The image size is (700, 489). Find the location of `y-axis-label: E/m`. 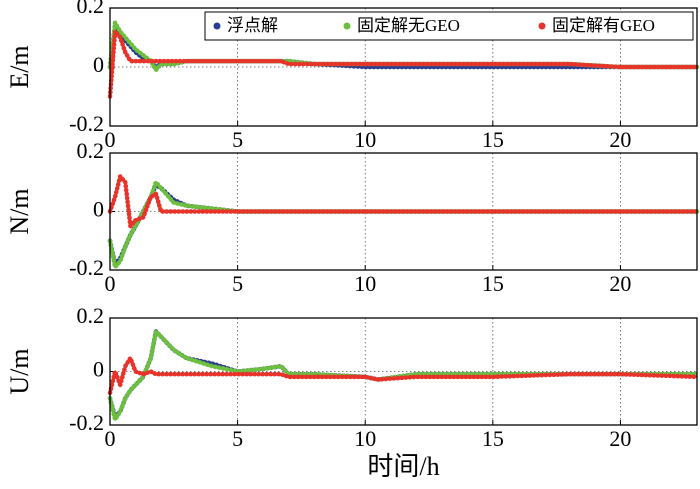

y-axis-label: E/m is located at coordinates (19, 66).